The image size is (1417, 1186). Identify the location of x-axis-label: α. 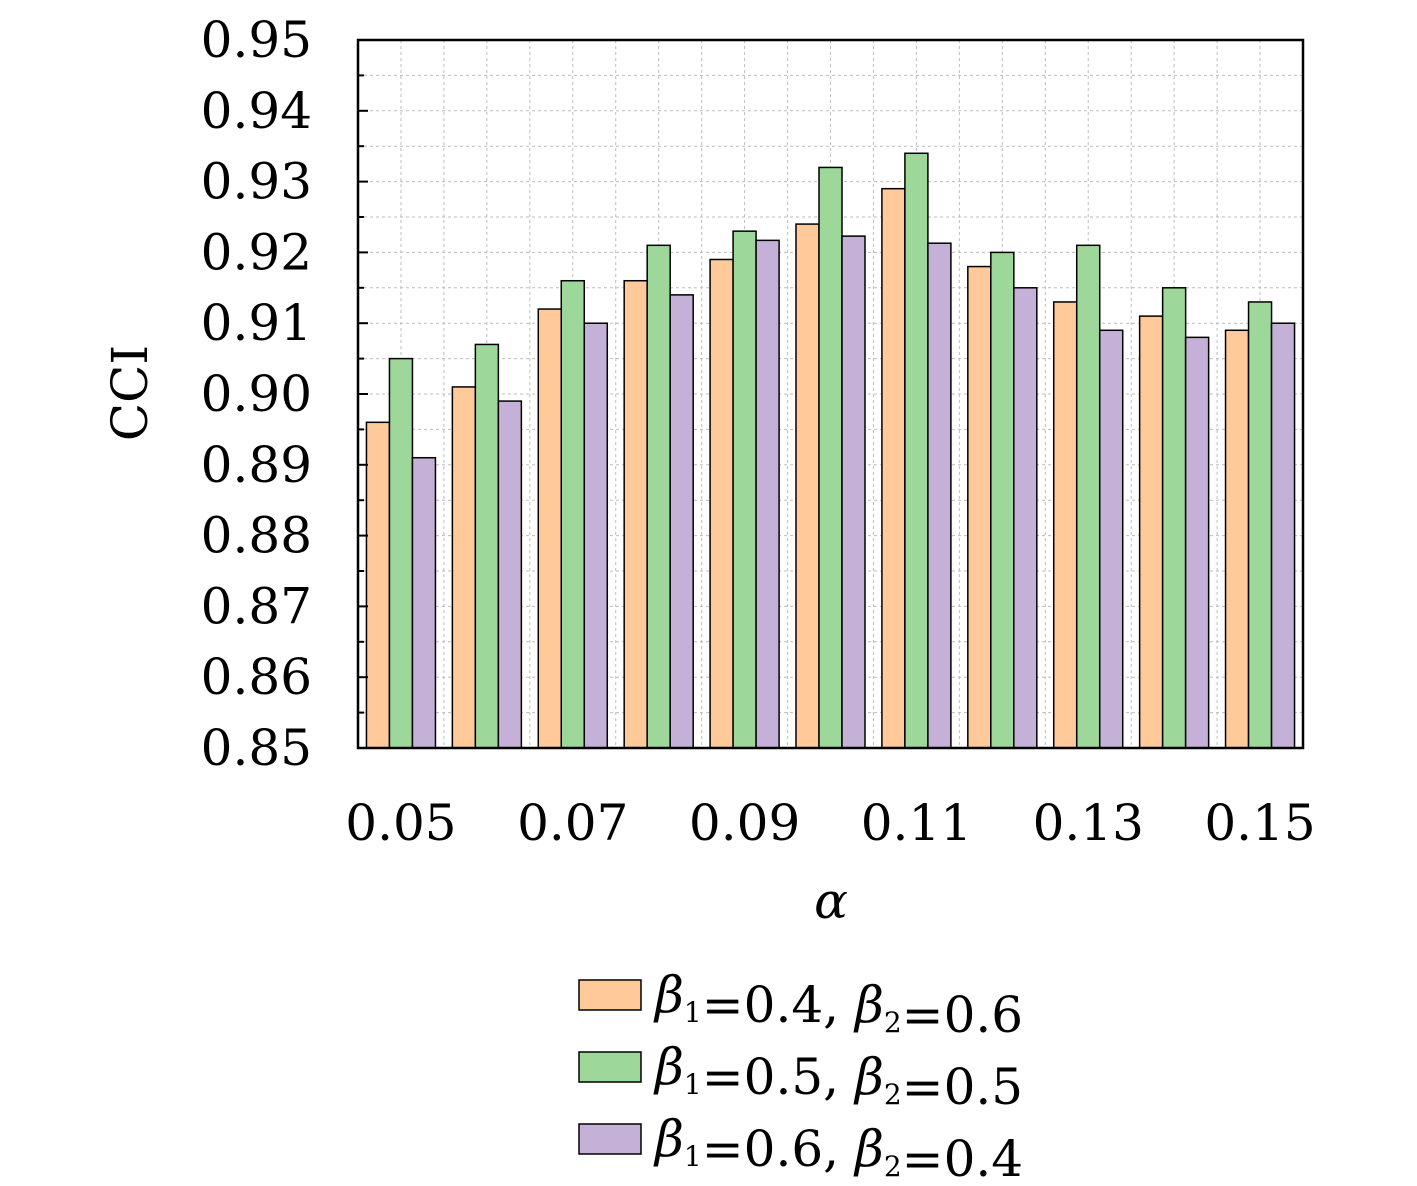
(831, 901).